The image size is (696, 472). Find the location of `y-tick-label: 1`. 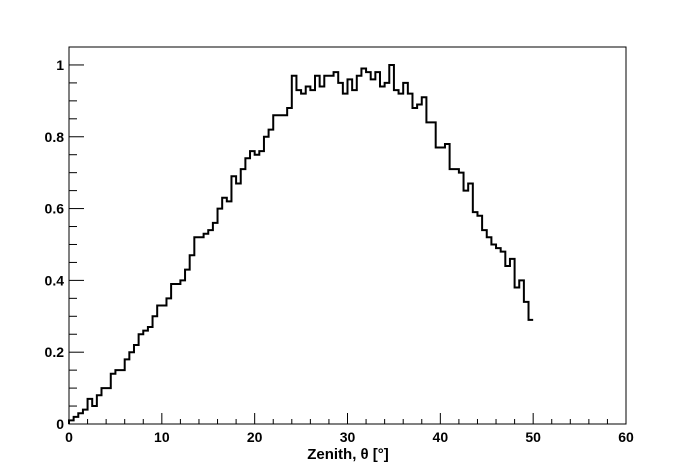

y-tick-label: 1 is located at coordinates (60, 65).